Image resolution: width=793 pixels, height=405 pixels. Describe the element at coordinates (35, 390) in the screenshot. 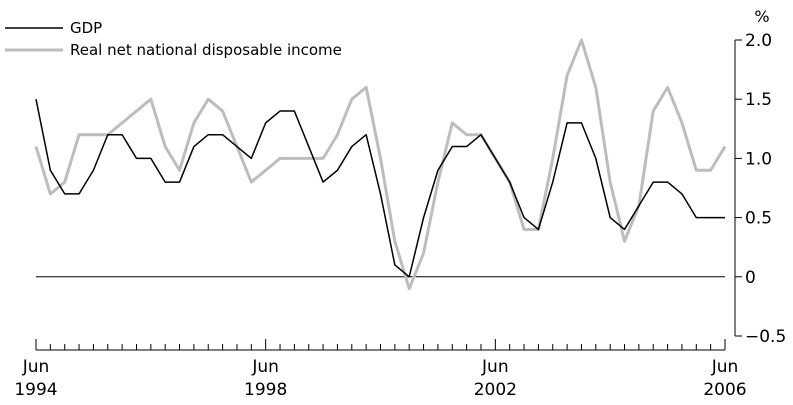

I see `x-tick-label-year: 1994` at that location.